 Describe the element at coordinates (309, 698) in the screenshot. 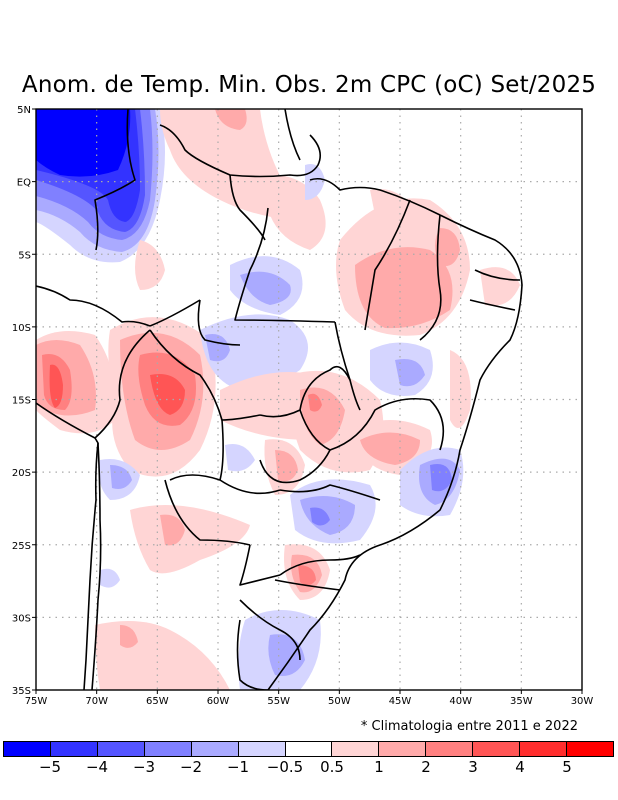

I see `x-axis: 75W 70W 65W 60W 55W 50W 45W 40W 35W 30W` at that location.